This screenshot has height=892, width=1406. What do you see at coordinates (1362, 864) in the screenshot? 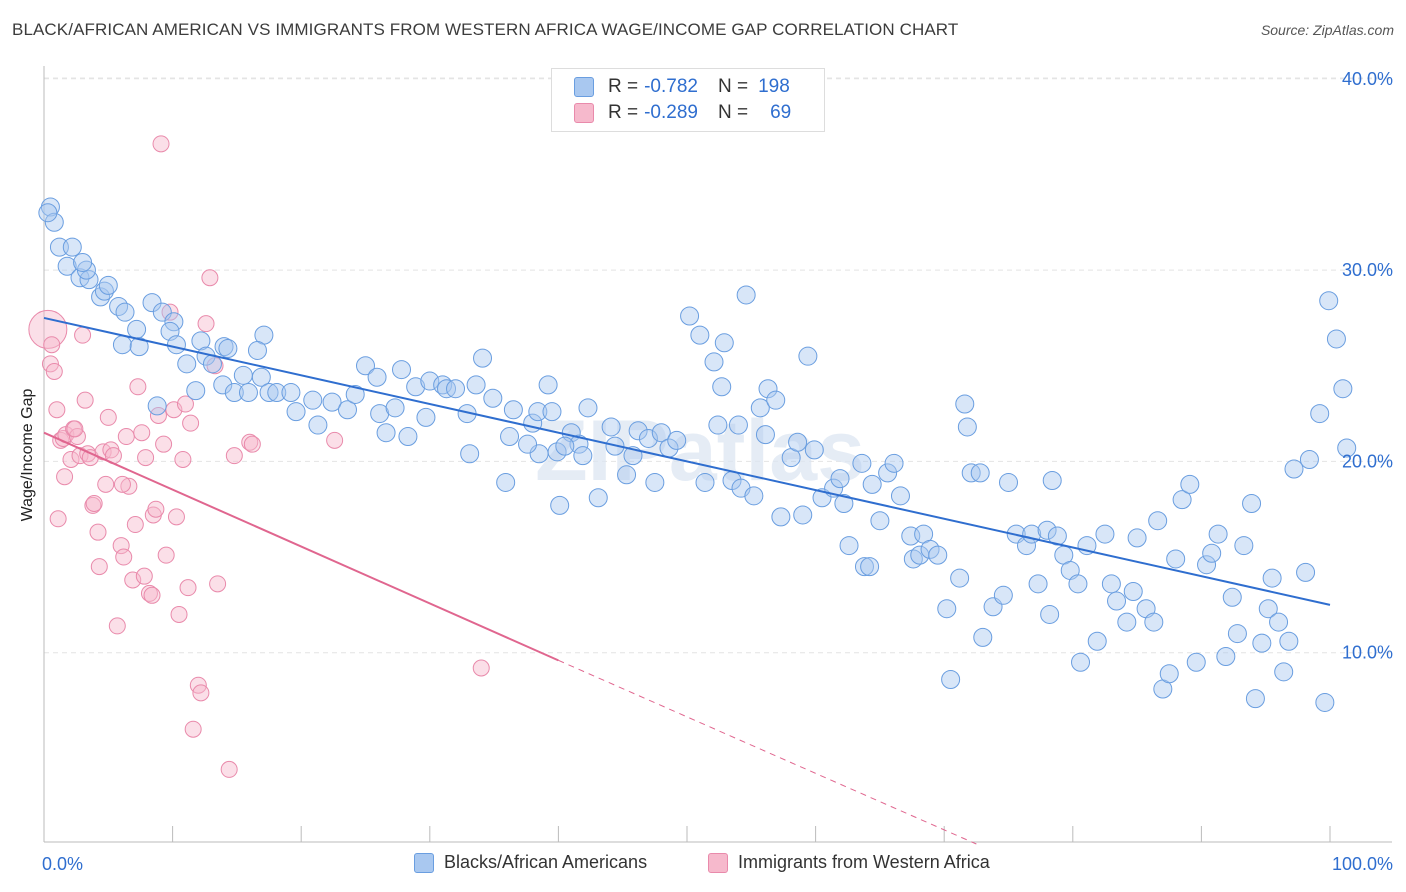
I see `x-tick-label-max: 100.0%` at bounding box center [1362, 864].